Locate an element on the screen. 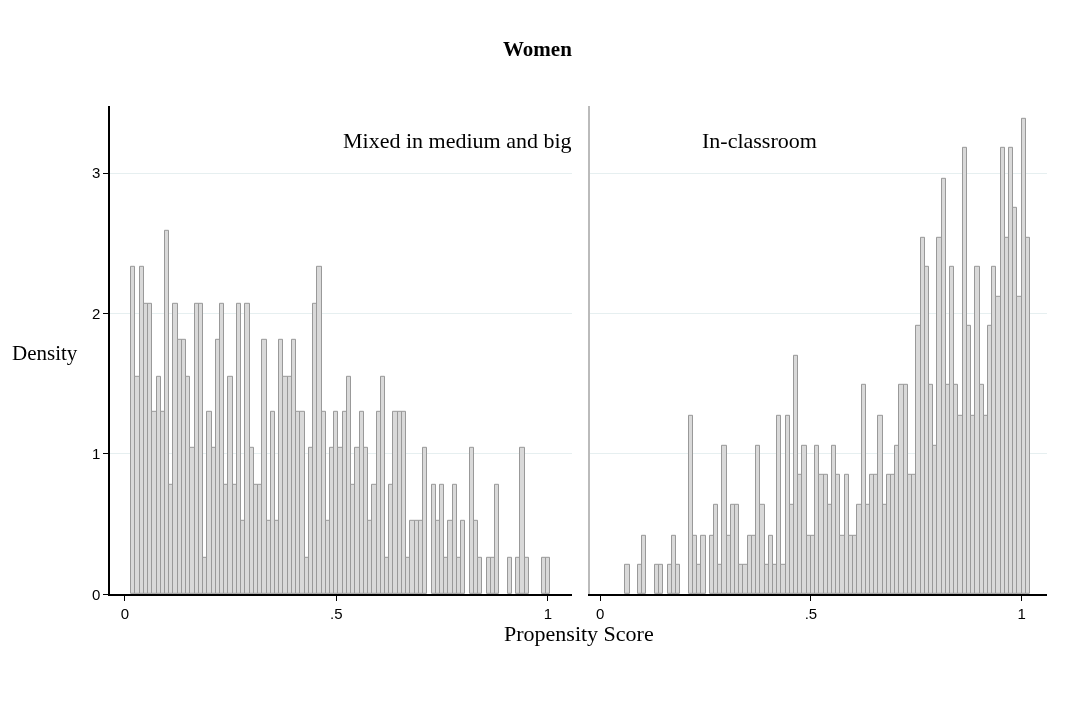 The image size is (1074, 715). text: In-classroom is located at coordinates (759, 140).